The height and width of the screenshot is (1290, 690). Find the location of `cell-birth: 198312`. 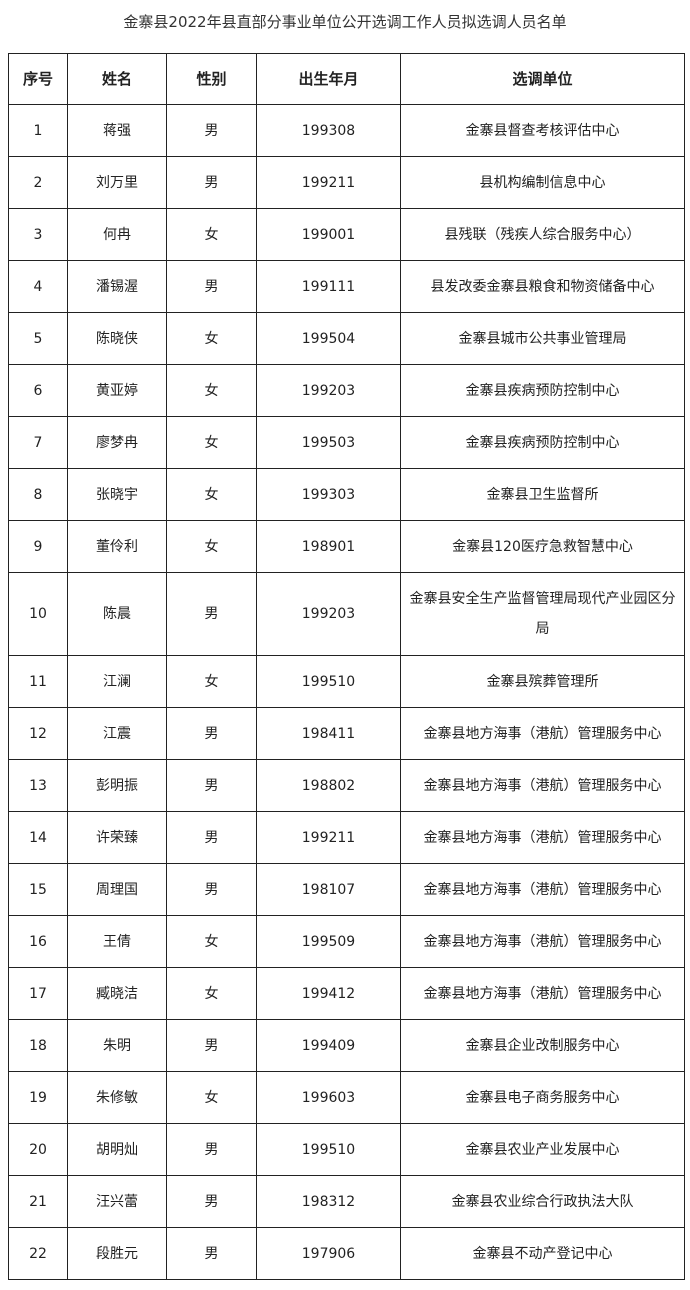

cell-birth: 198312 is located at coordinates (328, 1201).